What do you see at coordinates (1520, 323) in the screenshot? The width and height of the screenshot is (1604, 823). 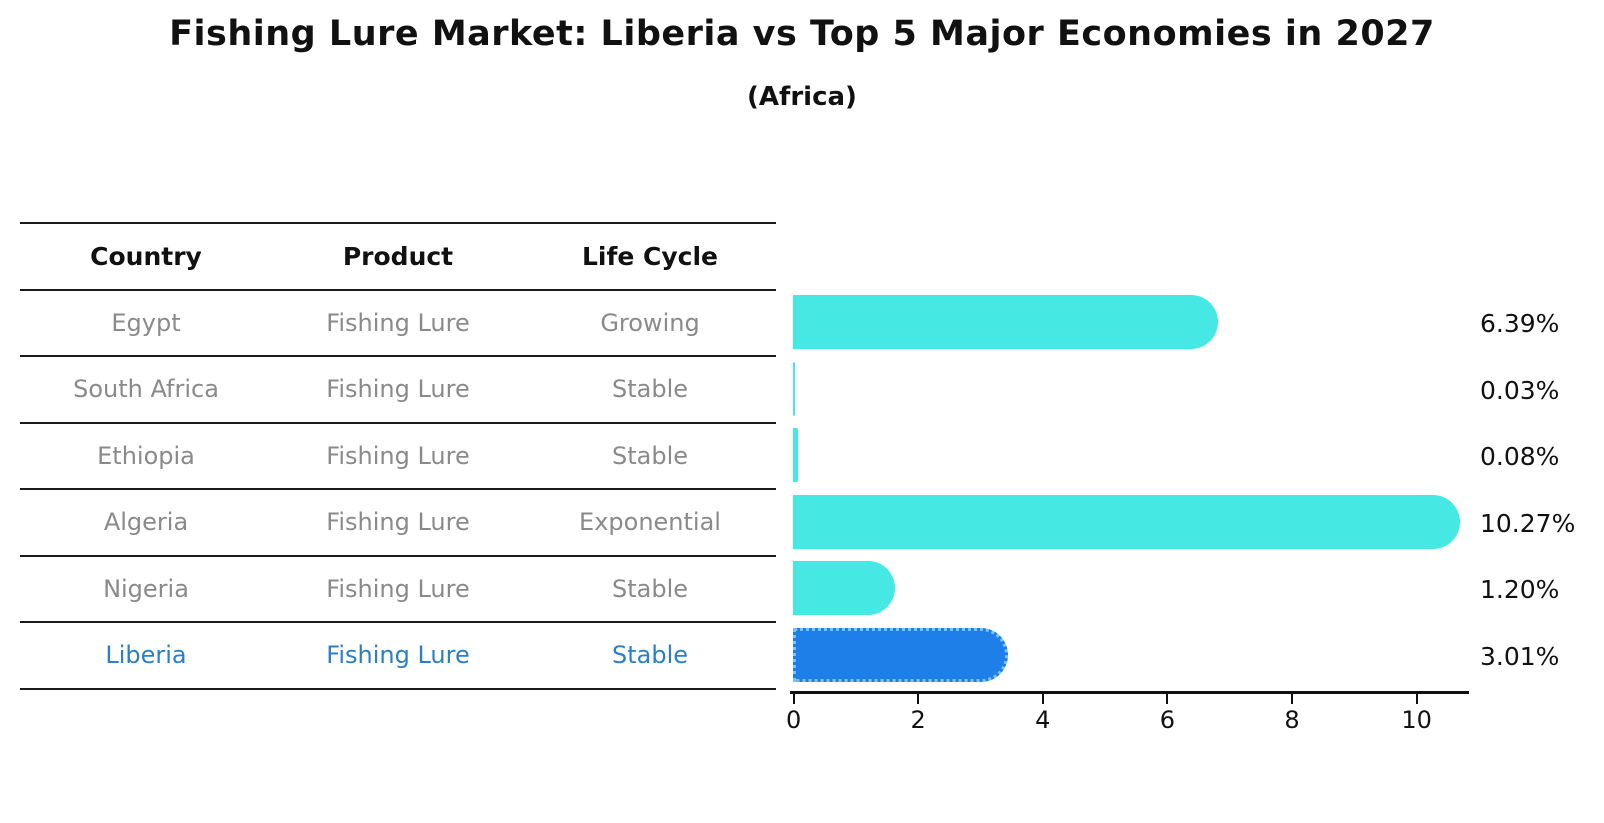 I see `value-label-egypt: 6.39%` at bounding box center [1520, 323].